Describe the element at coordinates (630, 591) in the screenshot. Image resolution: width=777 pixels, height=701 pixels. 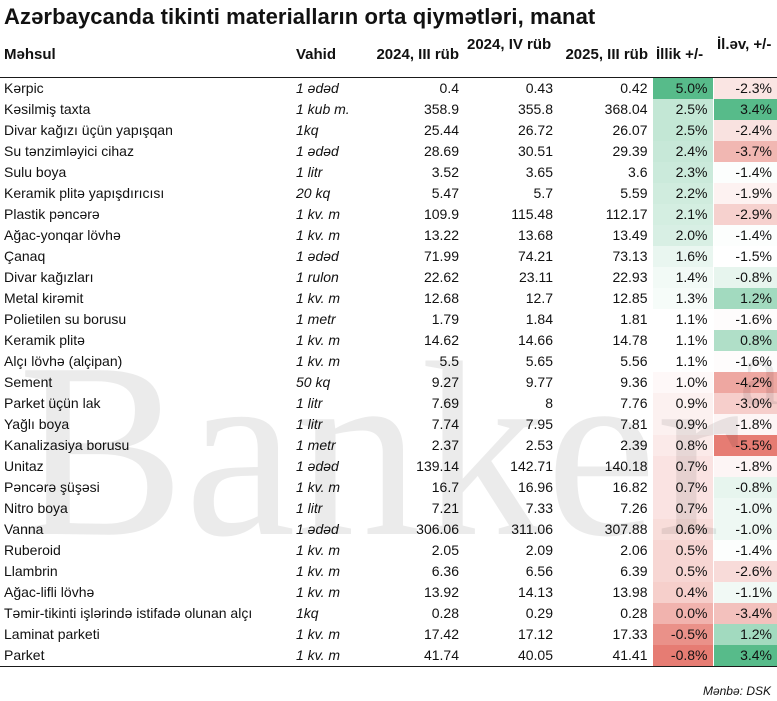
I see `value-2025-q3: 13.98` at that location.